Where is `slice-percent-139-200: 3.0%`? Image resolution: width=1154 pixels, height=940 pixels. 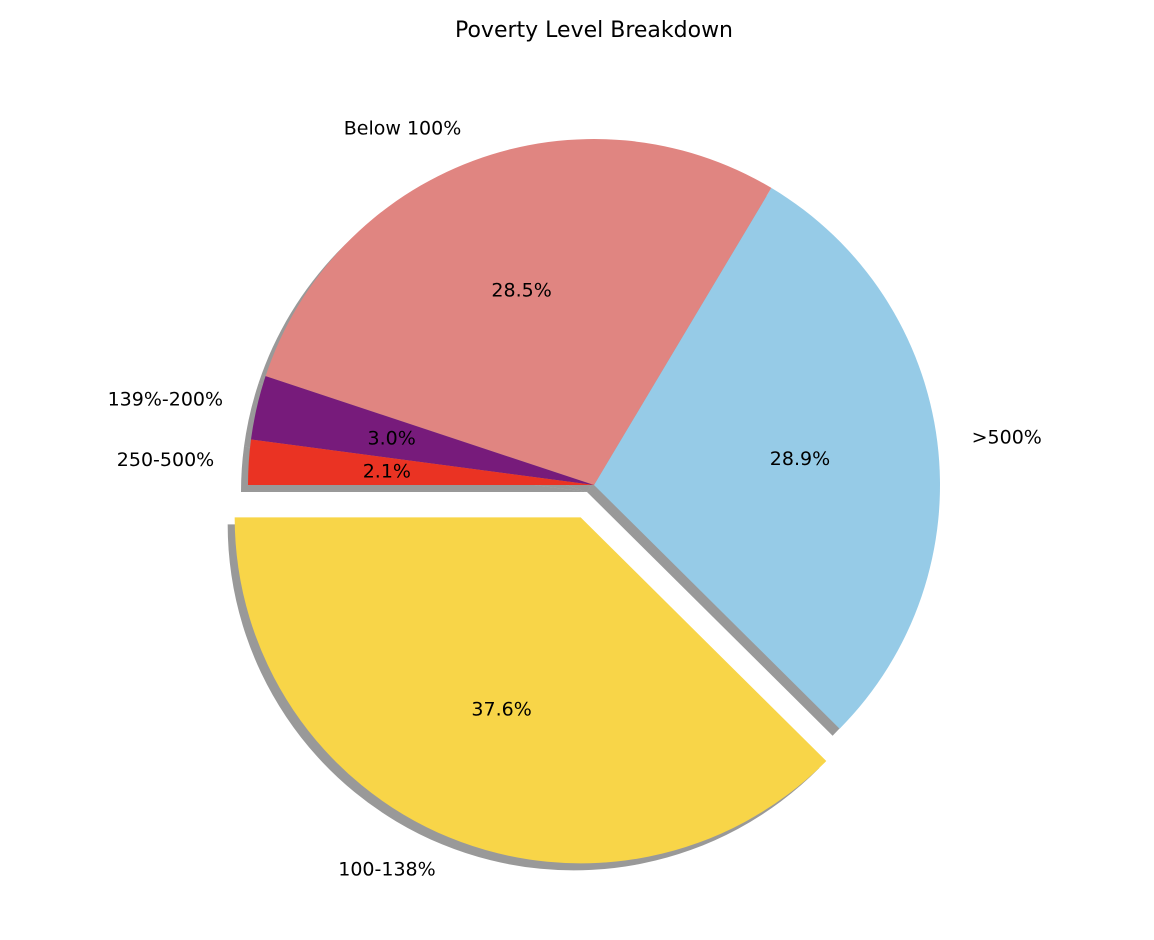 slice-percent-139-200: 3.0% is located at coordinates (392, 438).